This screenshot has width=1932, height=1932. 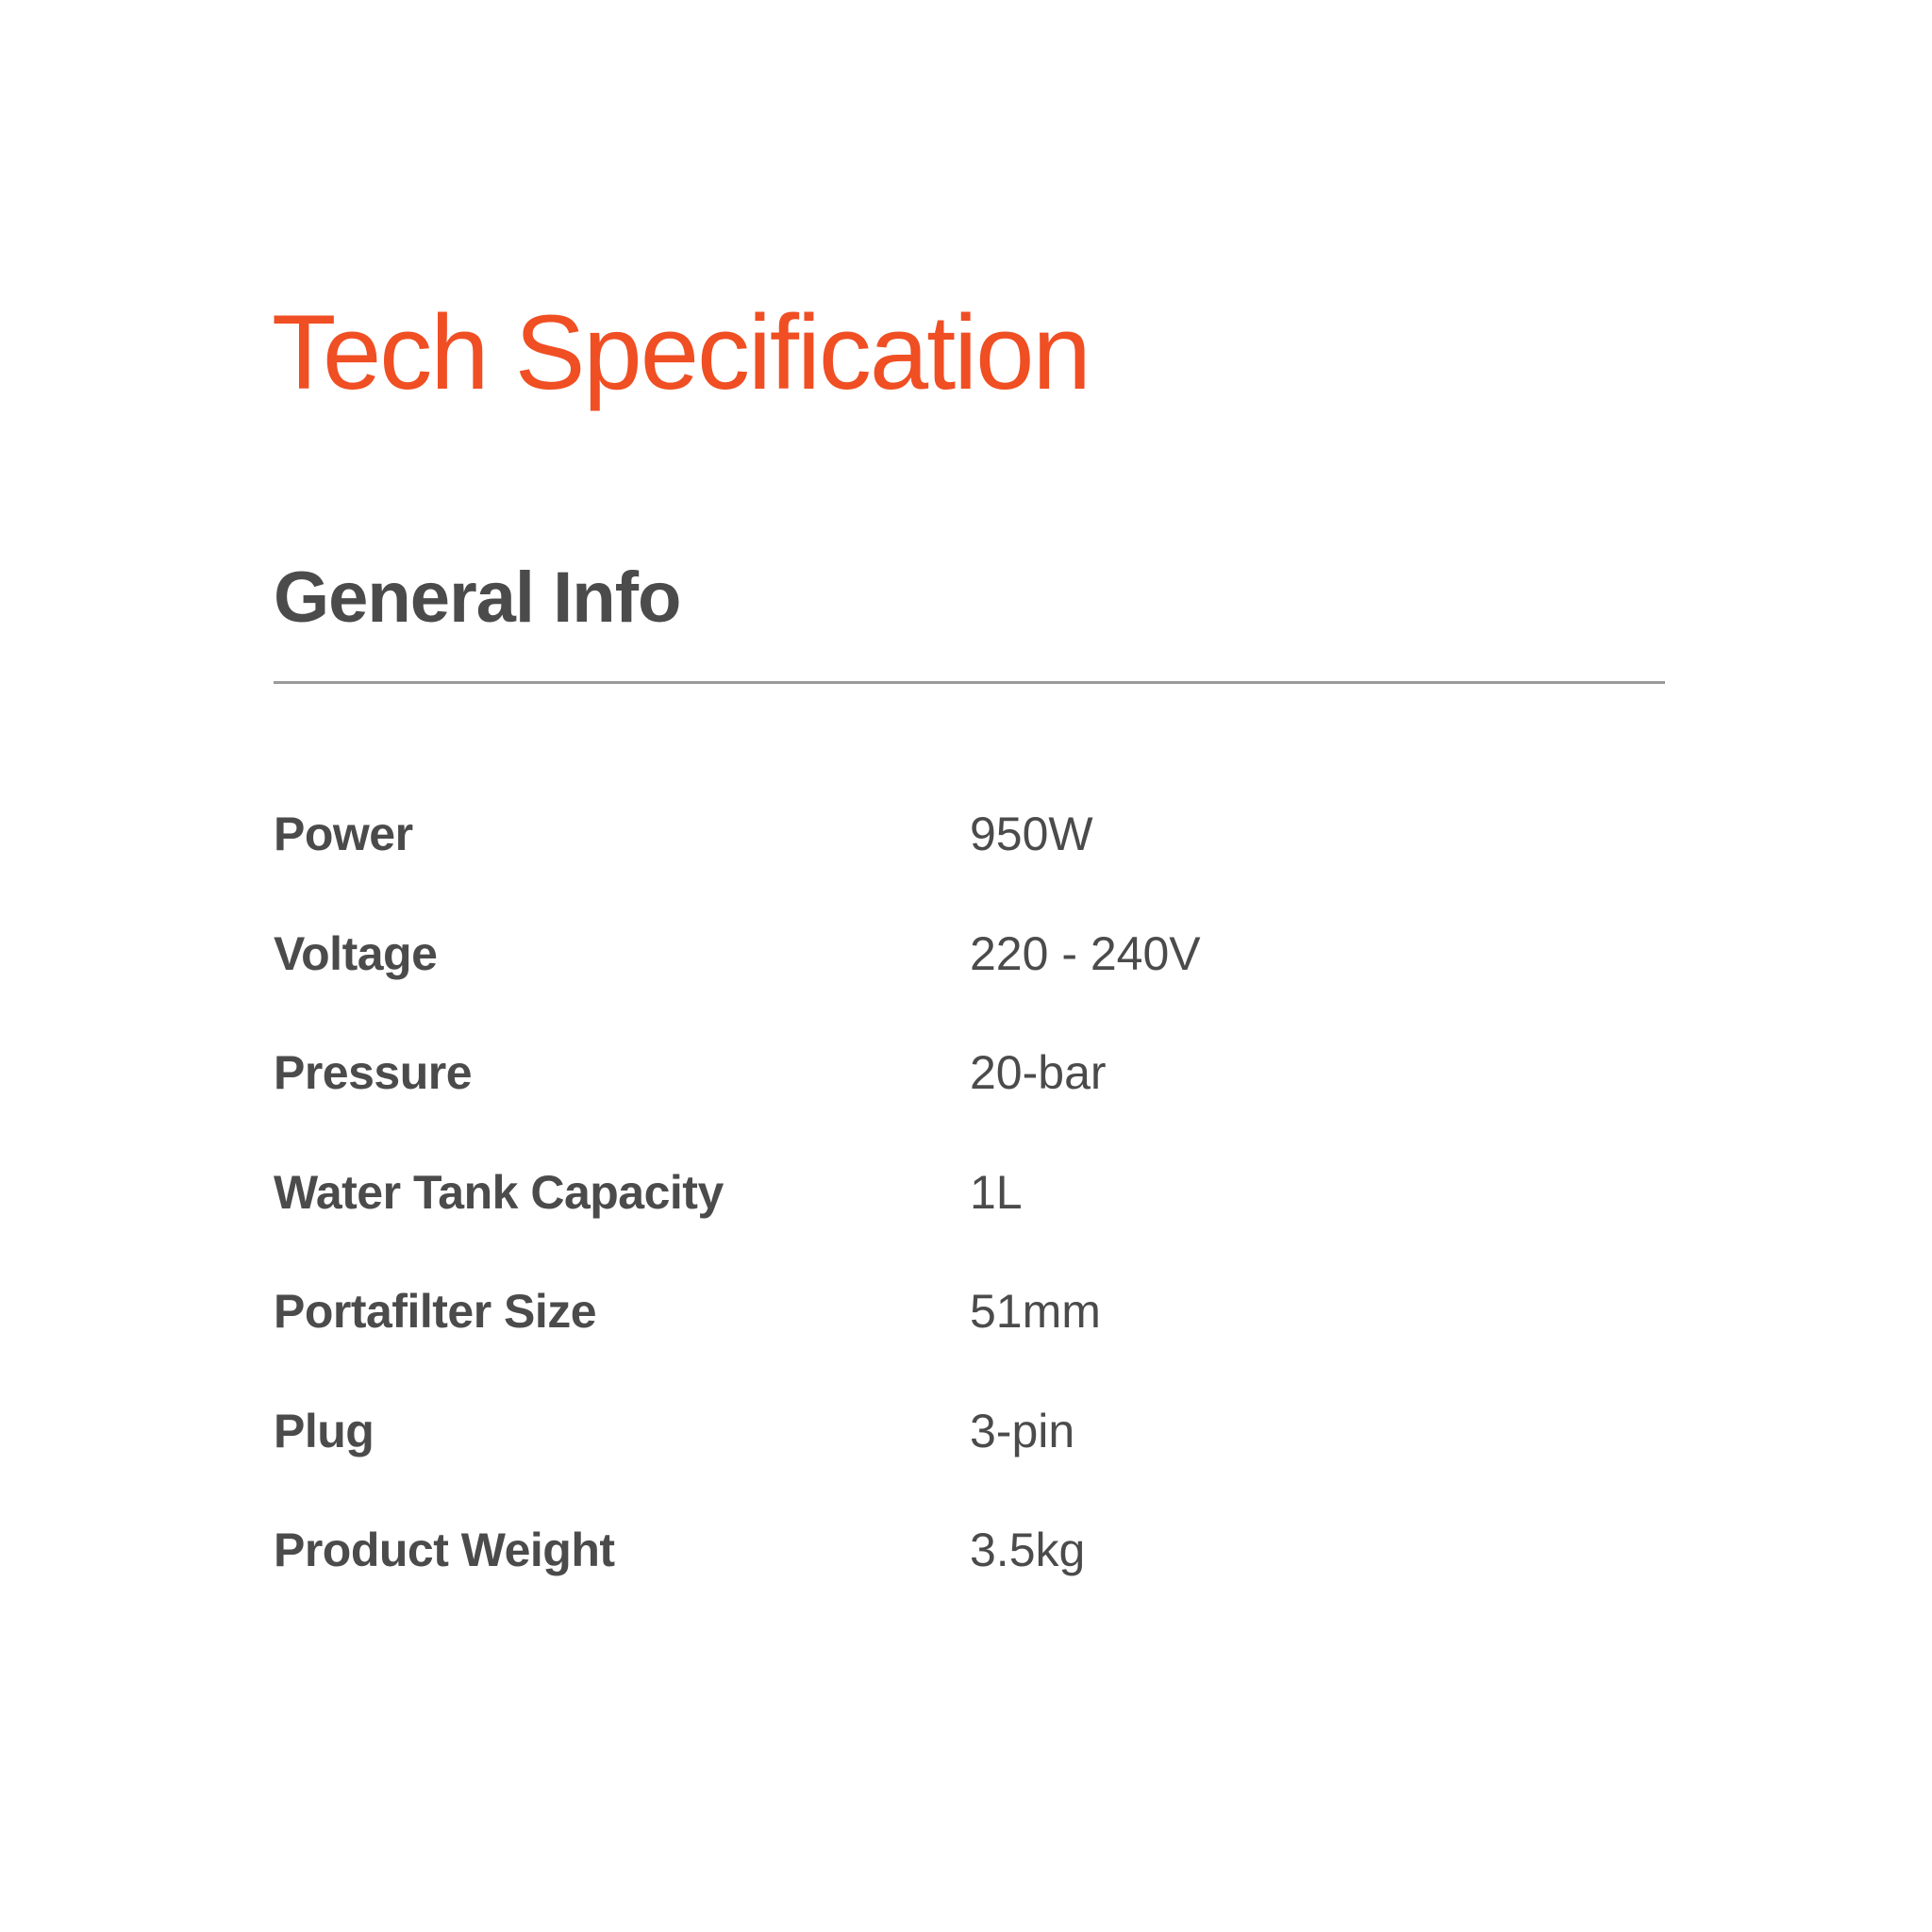 I want to click on page-title: Tech Specification, so click(x=681, y=352).